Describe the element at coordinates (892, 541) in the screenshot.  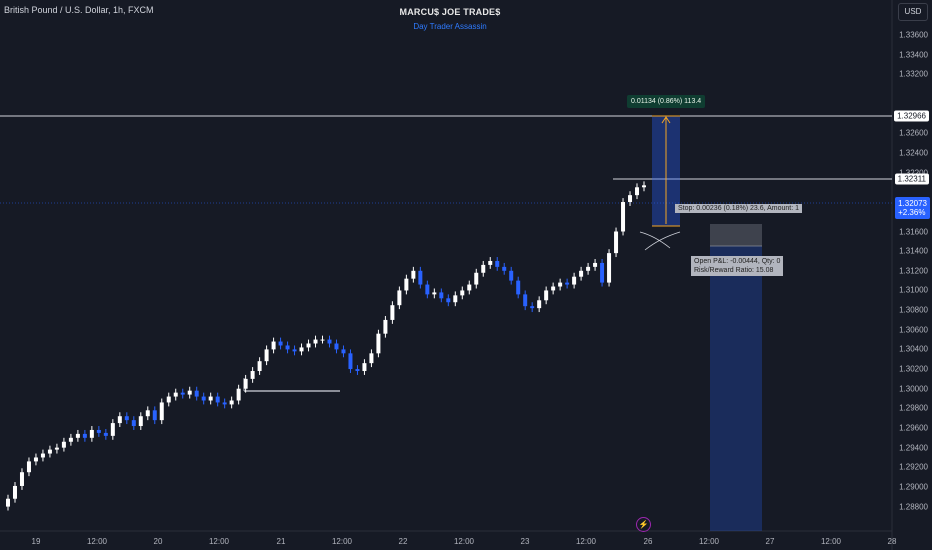
I see `time-tick-label: 28` at that location.